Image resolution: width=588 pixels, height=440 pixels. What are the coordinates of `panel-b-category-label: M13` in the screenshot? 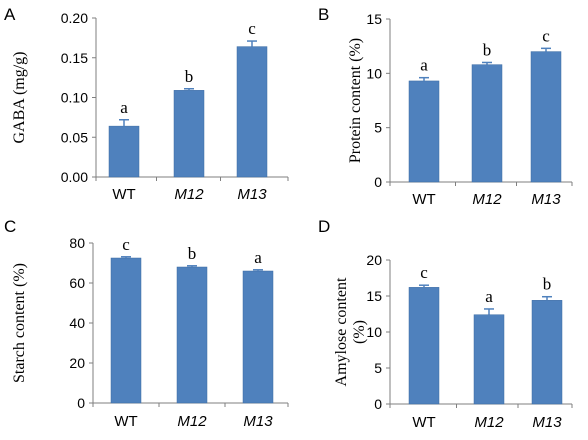 It's located at (546, 199).